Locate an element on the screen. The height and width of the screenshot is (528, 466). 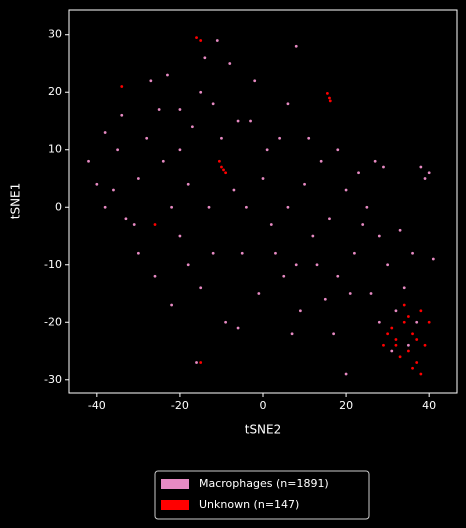
y-axis-label: tSNE1 is located at coordinates (16, 201).